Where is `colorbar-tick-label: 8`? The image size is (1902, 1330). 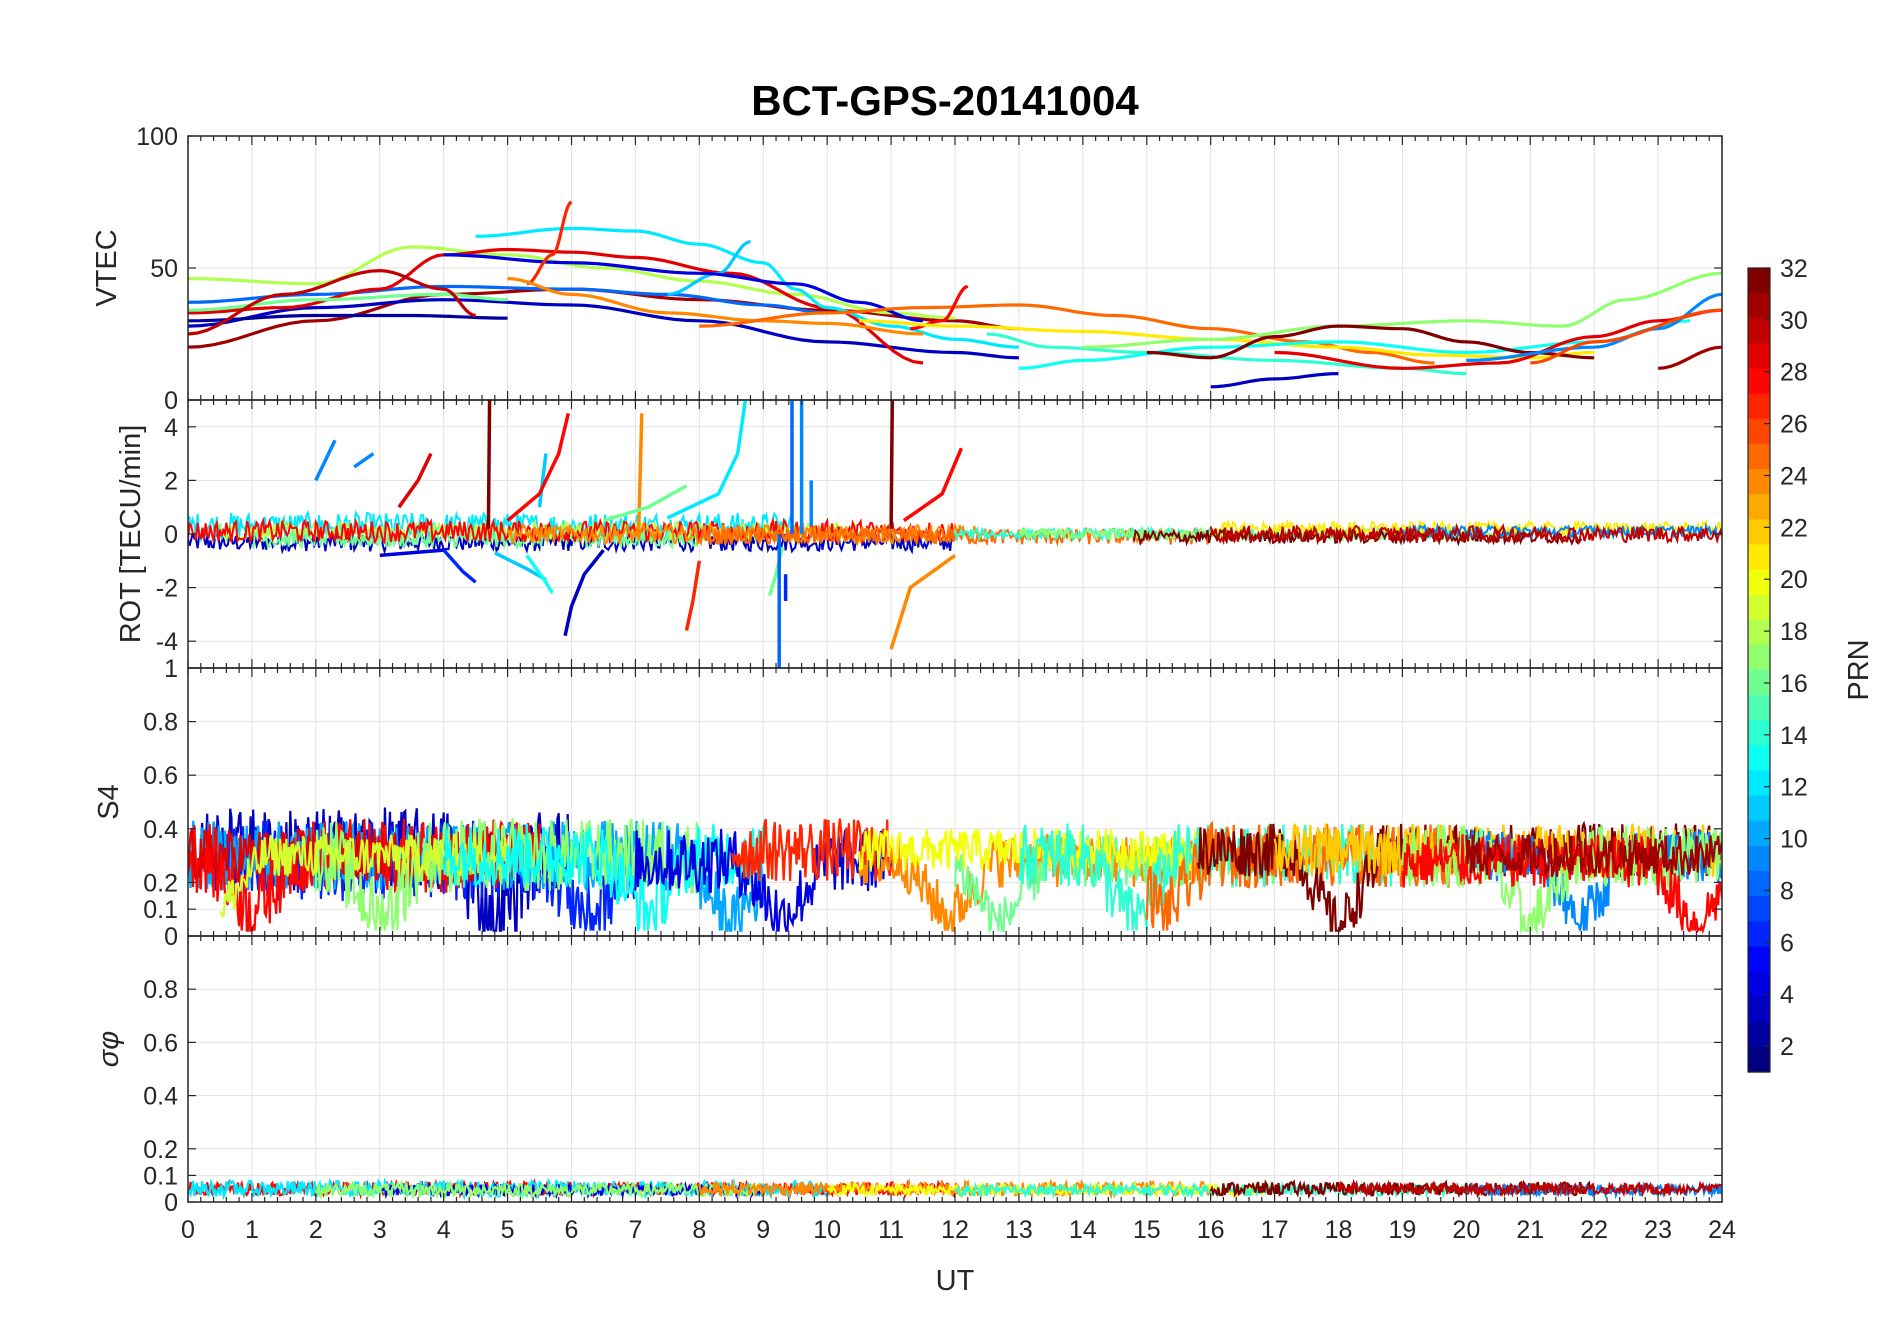 colorbar-tick-label: 8 is located at coordinates (1787, 891).